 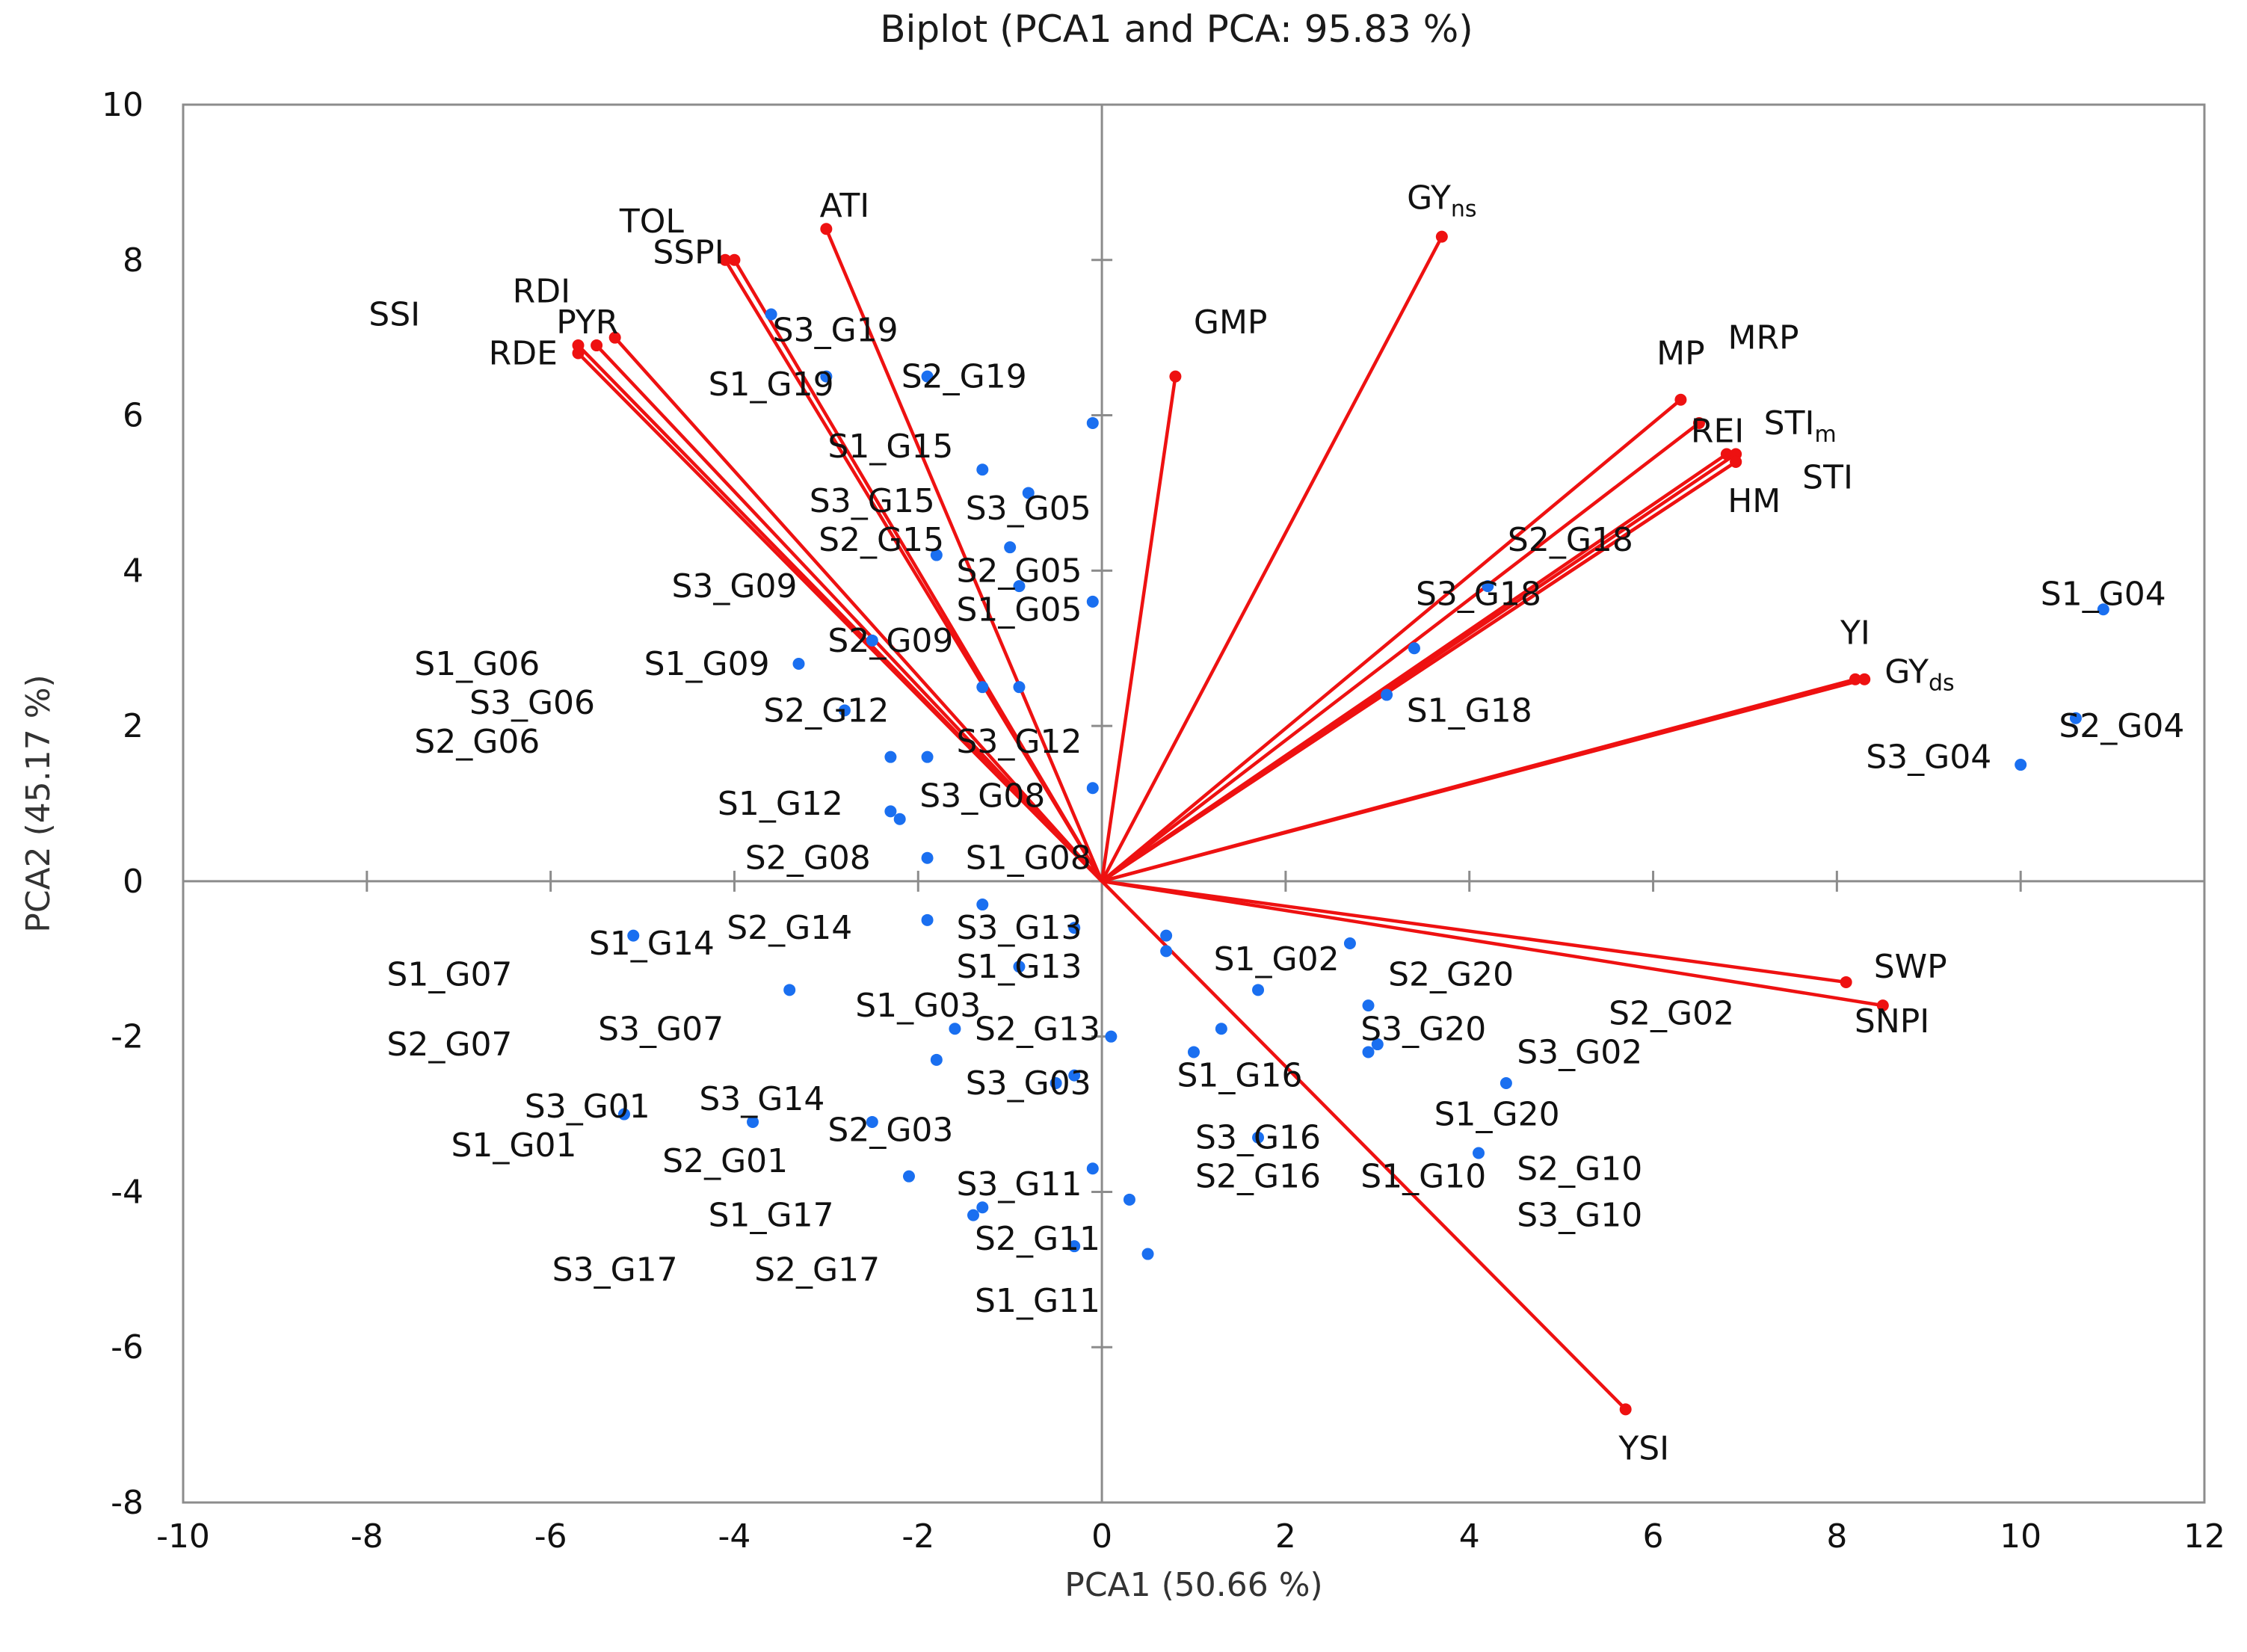 I want to click on genotype-label: S3_G09, so click(x=734, y=586).